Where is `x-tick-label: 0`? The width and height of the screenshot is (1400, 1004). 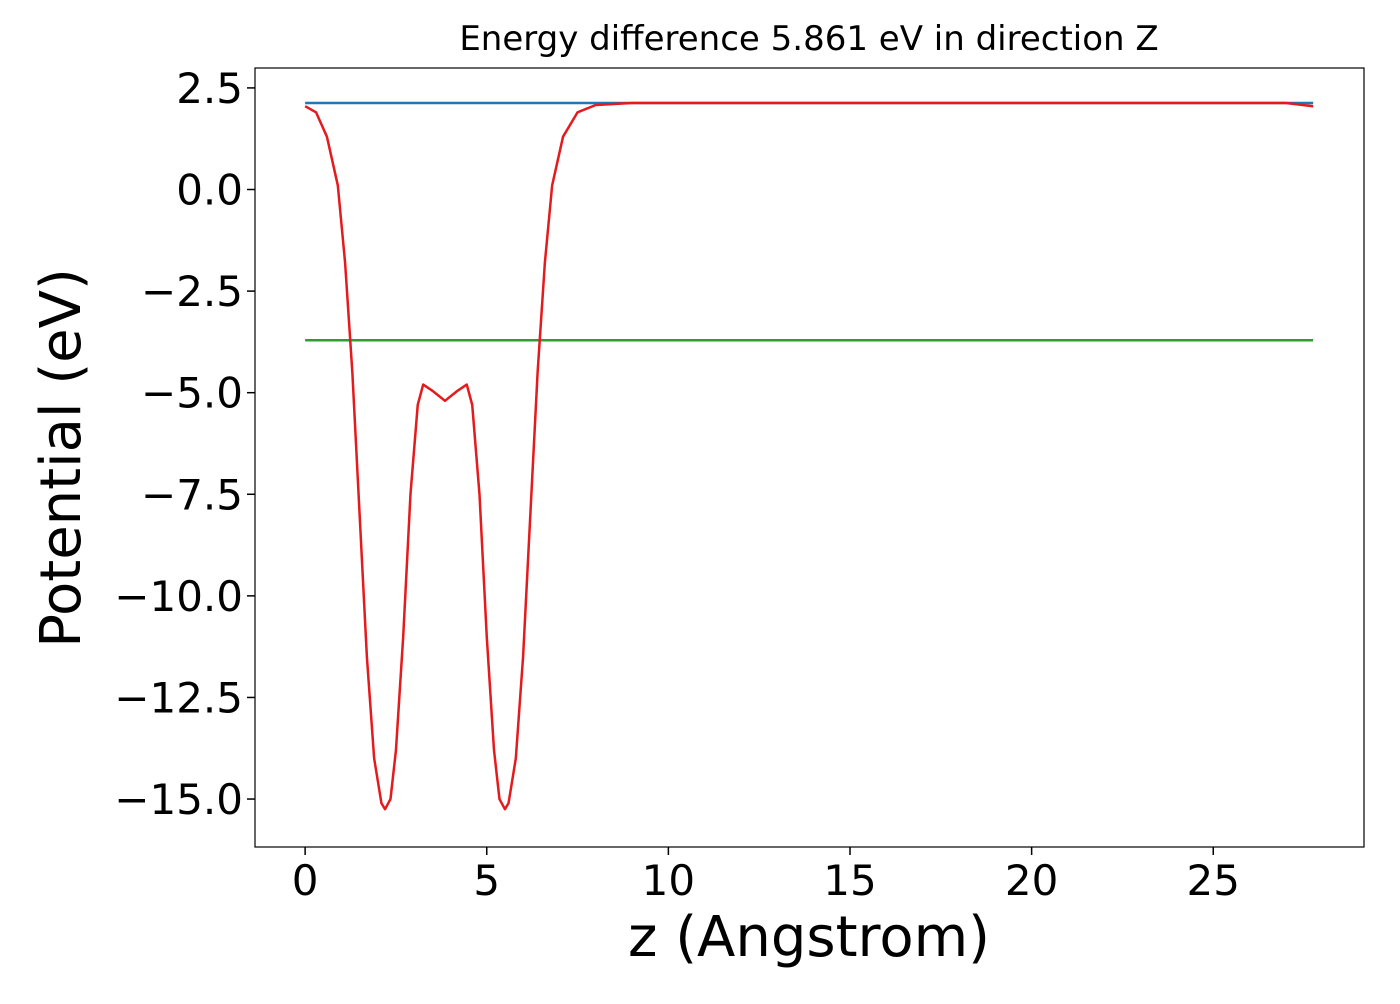 x-tick-label: 0 is located at coordinates (305, 880).